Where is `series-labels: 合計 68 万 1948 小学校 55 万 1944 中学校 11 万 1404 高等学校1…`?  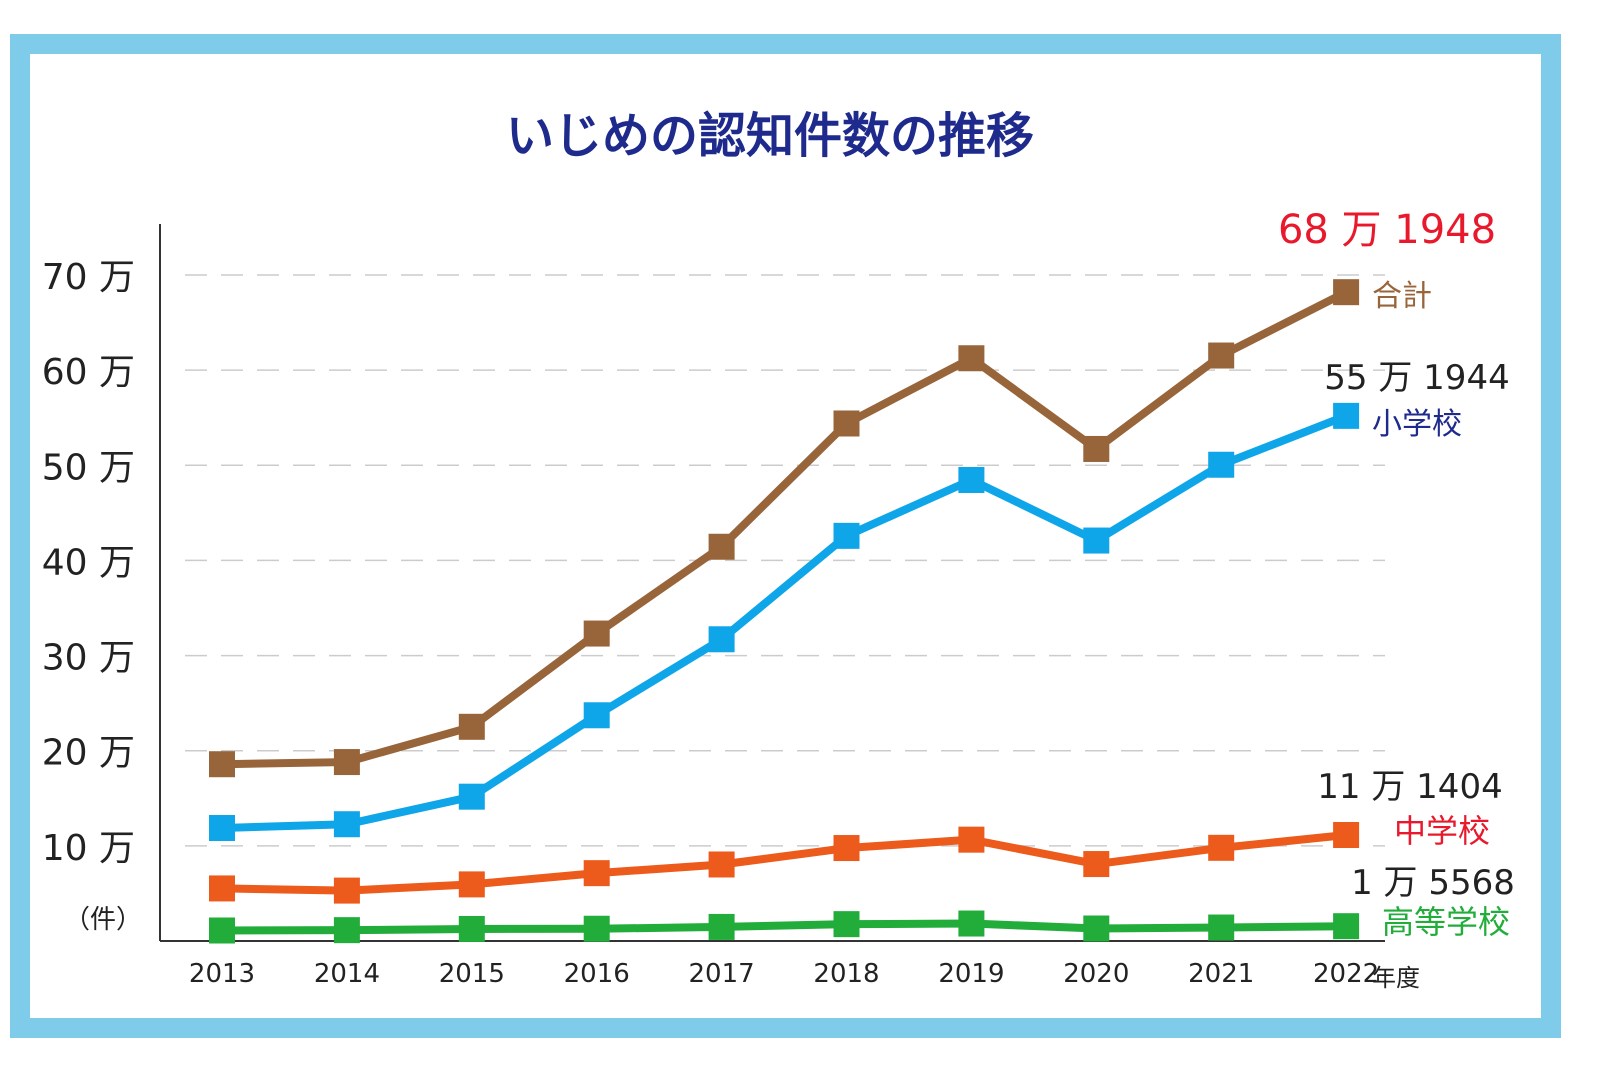
series-labels: 合計 68 万 1948 小学校 55 万 1944 中学校 11 万 1404 高等学校1… is located at coordinates (1396, 574).